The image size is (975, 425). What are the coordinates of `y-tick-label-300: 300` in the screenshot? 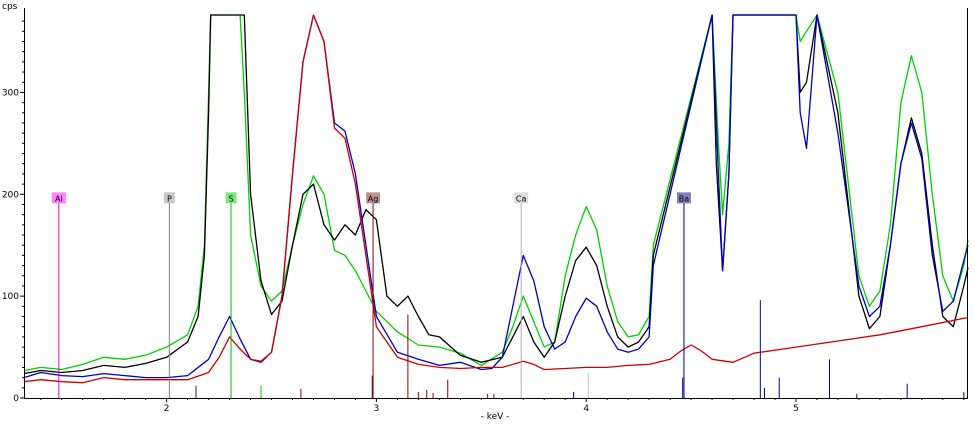 It's located at (10, 93).